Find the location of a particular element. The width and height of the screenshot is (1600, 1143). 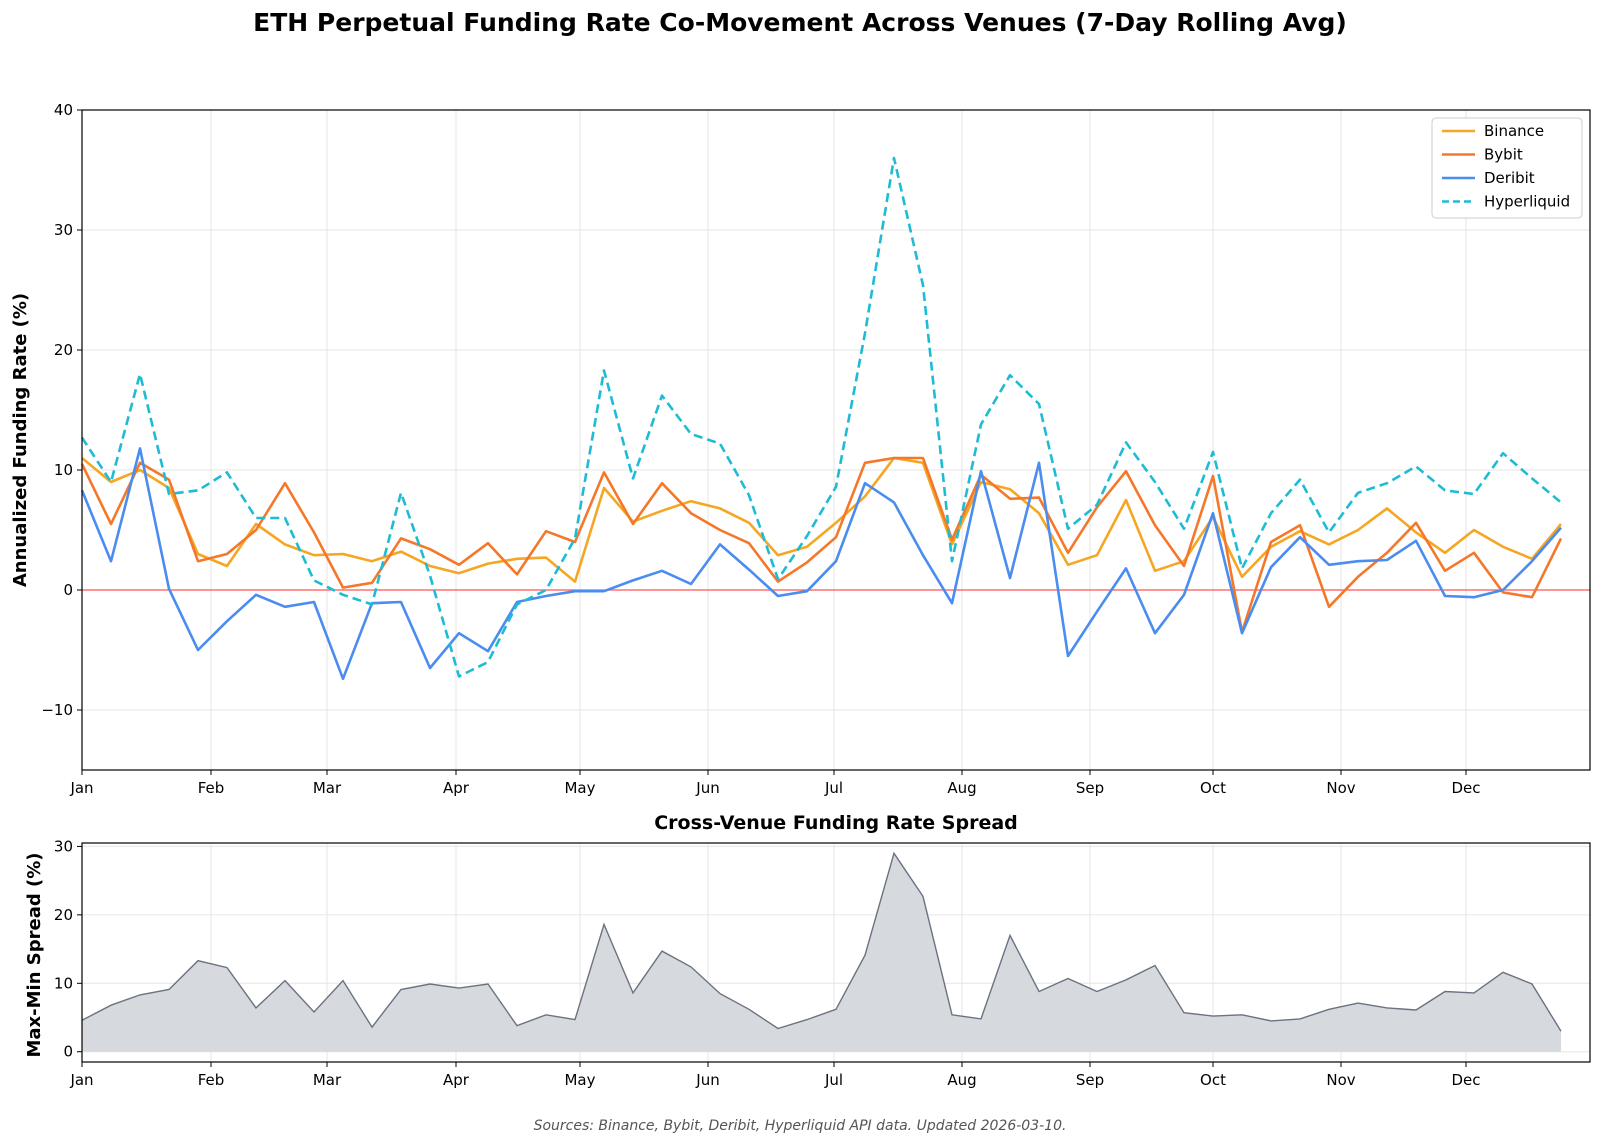

top-ytick-label: 0 is located at coordinates (68, 590).